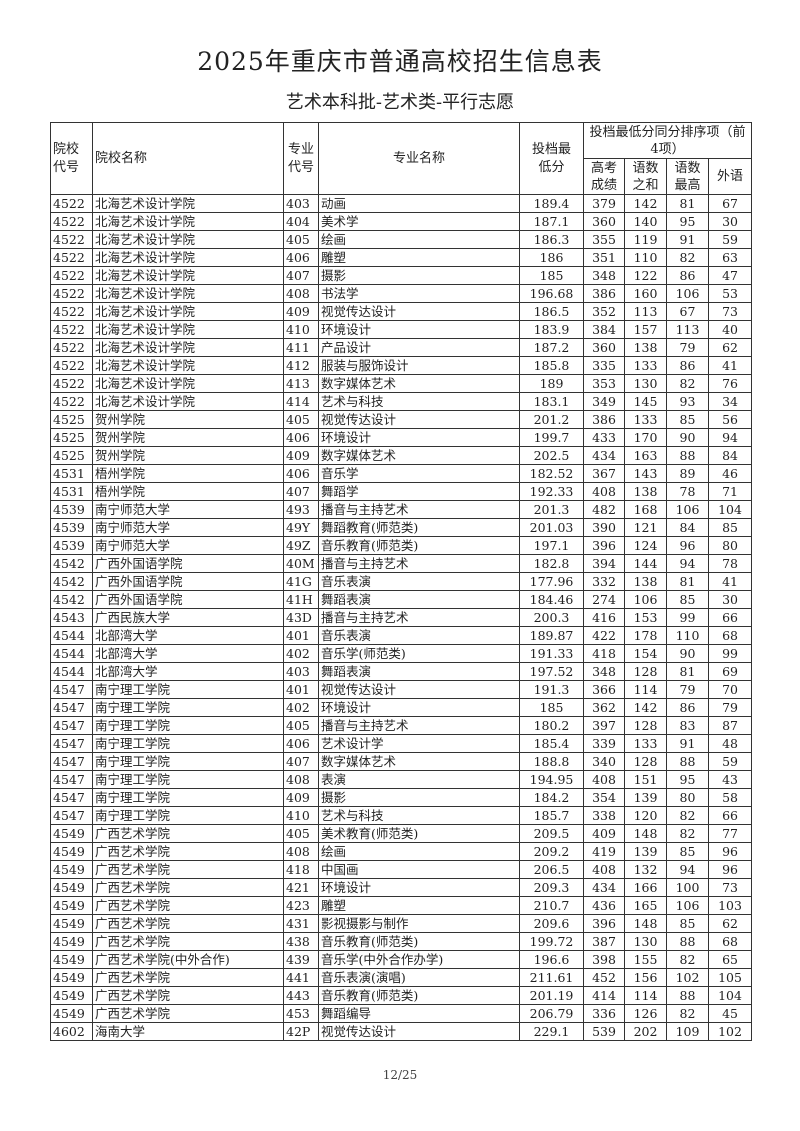 The height and width of the screenshot is (1131, 800). I want to click on cell-major-name: 舞蹈学, so click(419, 491).